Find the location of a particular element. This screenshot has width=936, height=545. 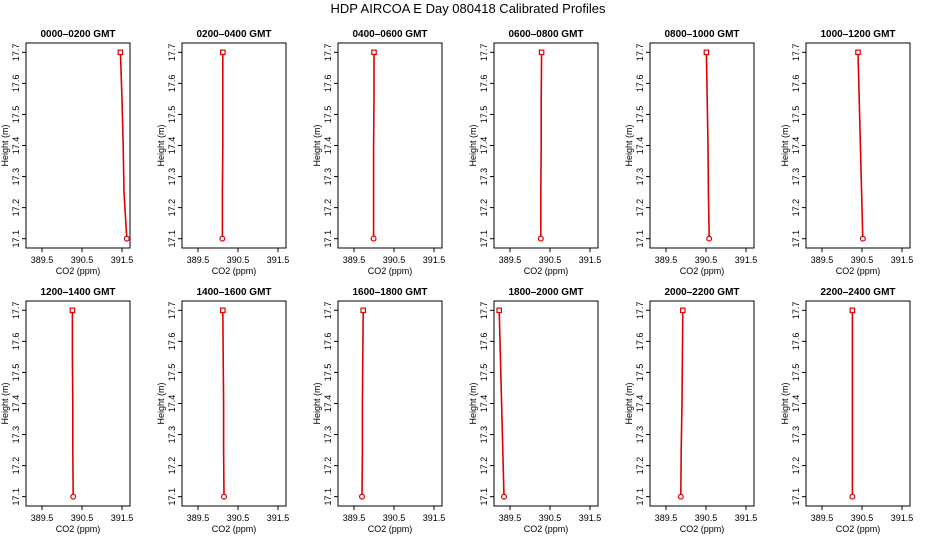

panel-title: 2000–2200 GMT is located at coordinates (701, 292).